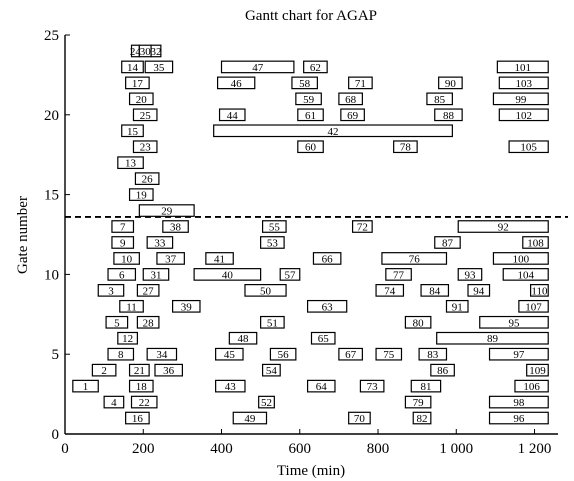  Describe the element at coordinates (231, 387) in the screenshot. I see `gantt-bar-label: 43` at that location.